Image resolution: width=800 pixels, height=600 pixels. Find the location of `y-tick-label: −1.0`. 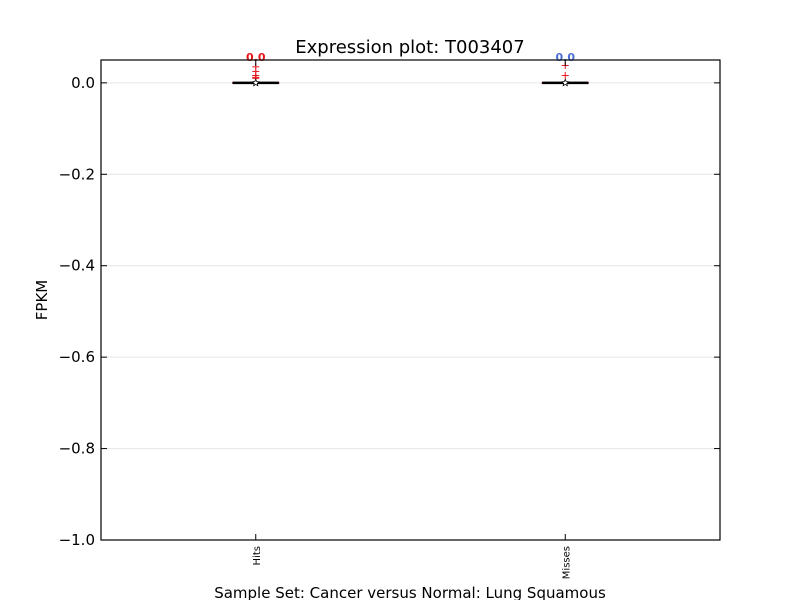

y-tick-label: −1.0 is located at coordinates (77, 540).